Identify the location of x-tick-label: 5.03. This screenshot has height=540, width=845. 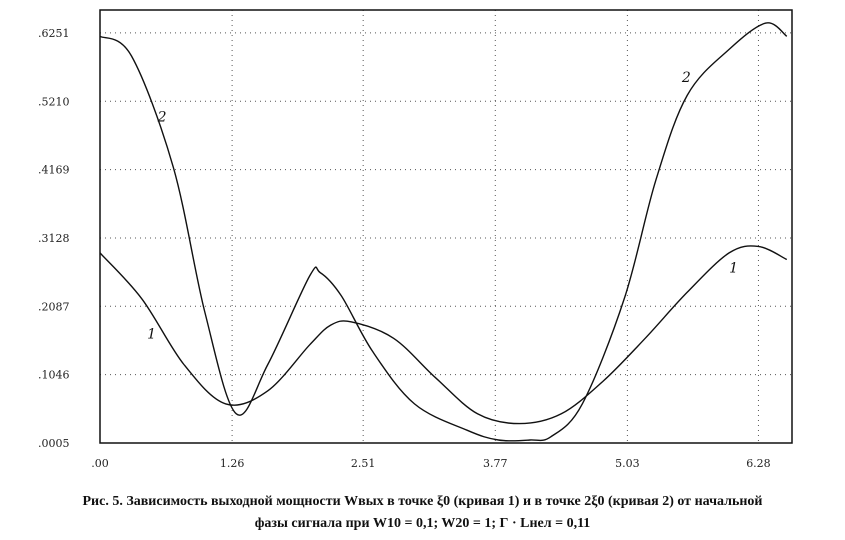
(627, 463).